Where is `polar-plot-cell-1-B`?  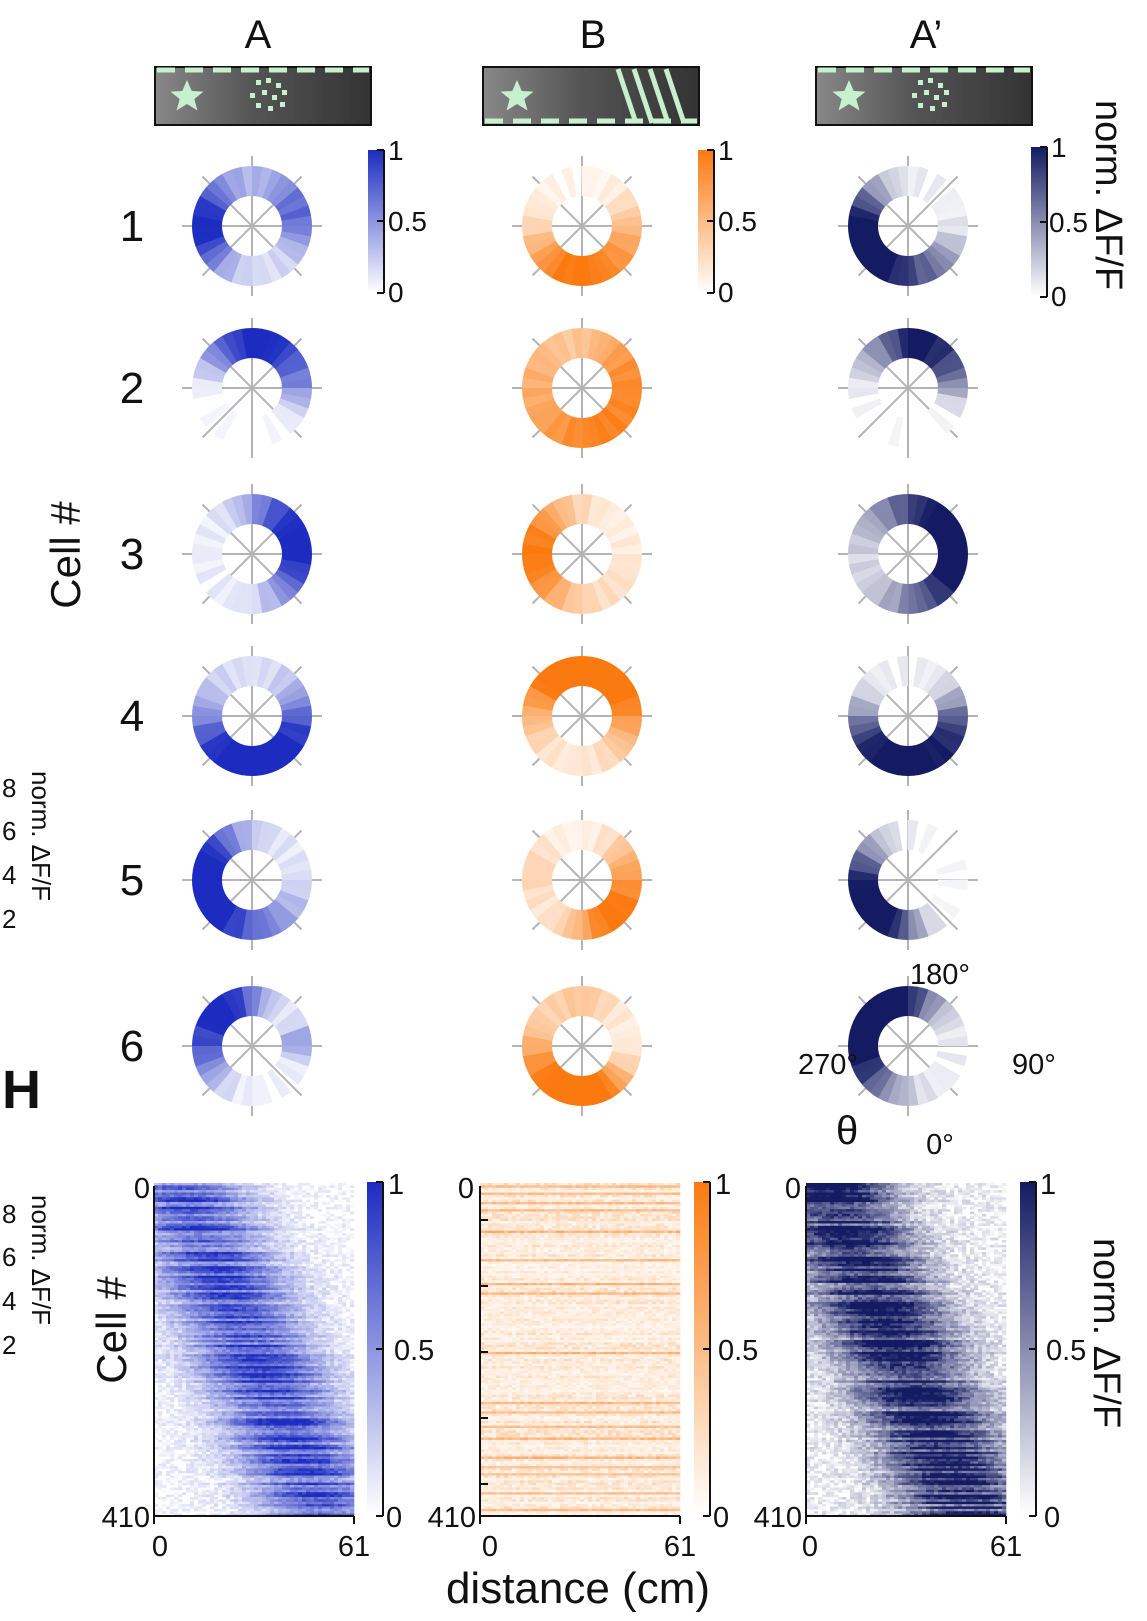
polar-plot-cell-1-B is located at coordinates (582, 226).